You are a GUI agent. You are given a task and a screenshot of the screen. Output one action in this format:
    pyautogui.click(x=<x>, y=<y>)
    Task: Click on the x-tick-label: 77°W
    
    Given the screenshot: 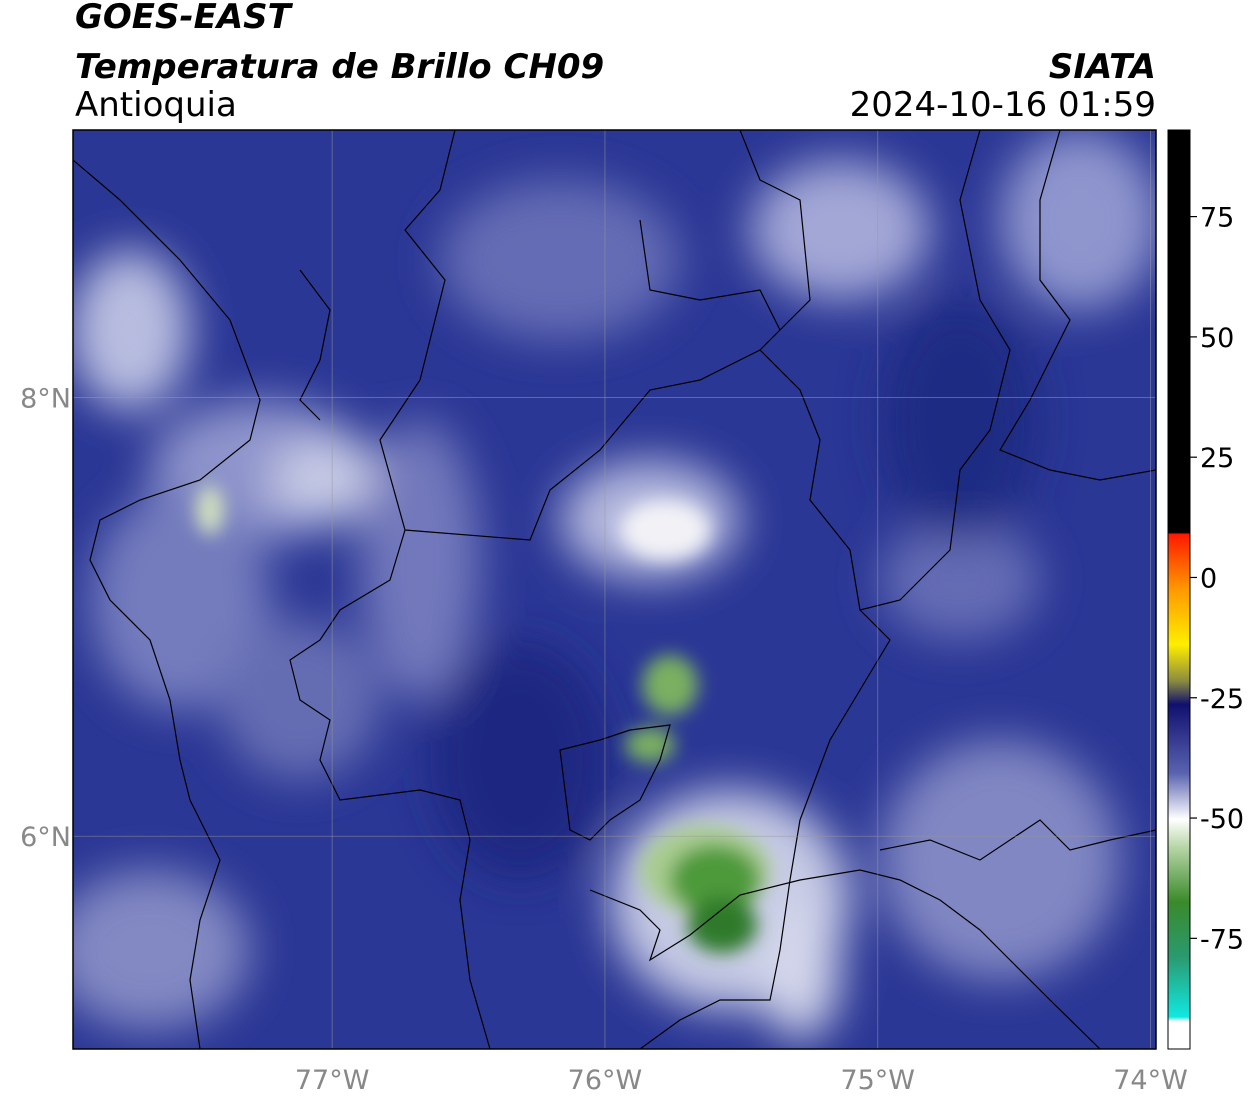 What is the action you would take?
    pyautogui.click(x=332, y=1080)
    